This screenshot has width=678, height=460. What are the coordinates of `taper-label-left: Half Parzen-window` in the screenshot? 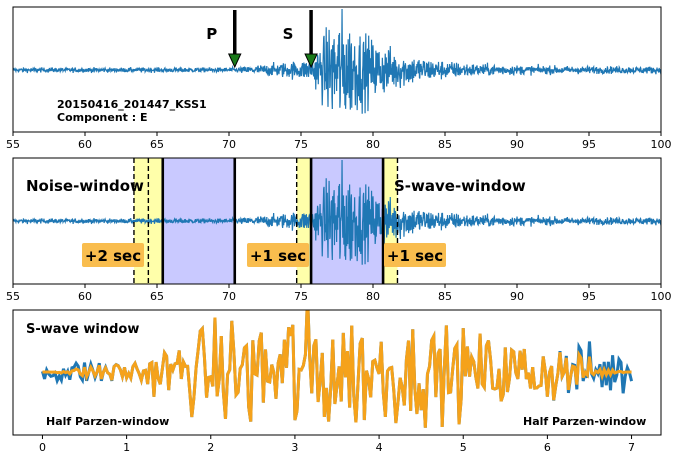 It's located at (107, 421).